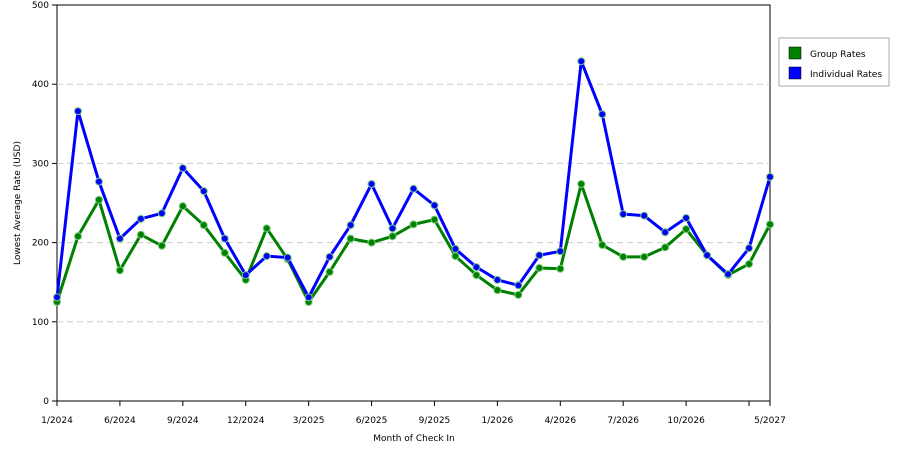  What do you see at coordinates (414, 439) in the screenshot?
I see `x-axis-label: Month of Check In` at bounding box center [414, 439].